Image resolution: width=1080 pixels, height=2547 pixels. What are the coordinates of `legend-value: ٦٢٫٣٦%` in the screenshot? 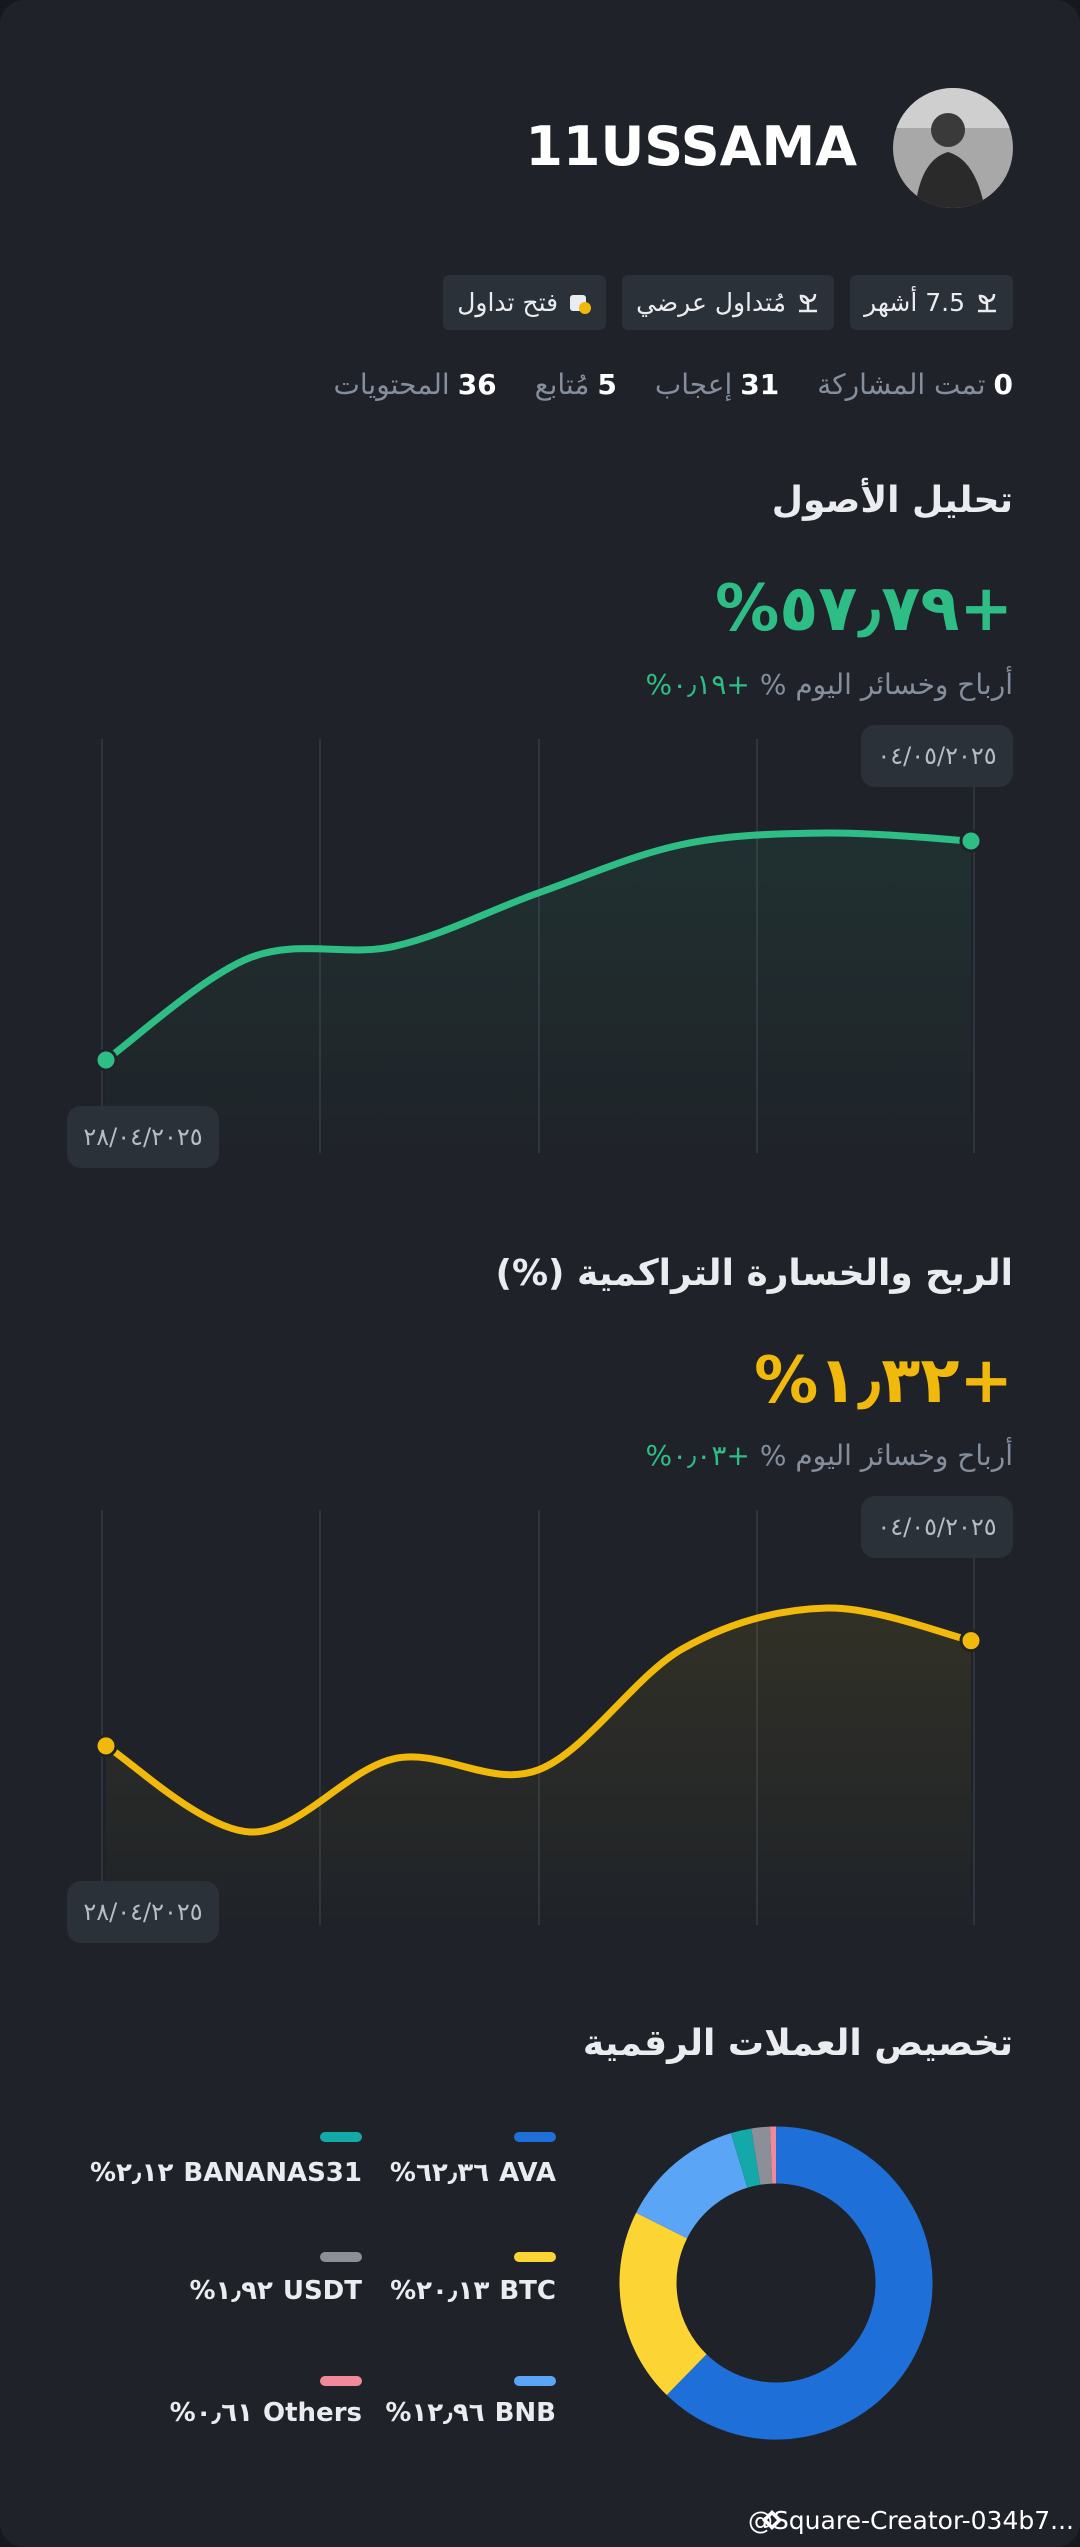 It's located at (439, 2173).